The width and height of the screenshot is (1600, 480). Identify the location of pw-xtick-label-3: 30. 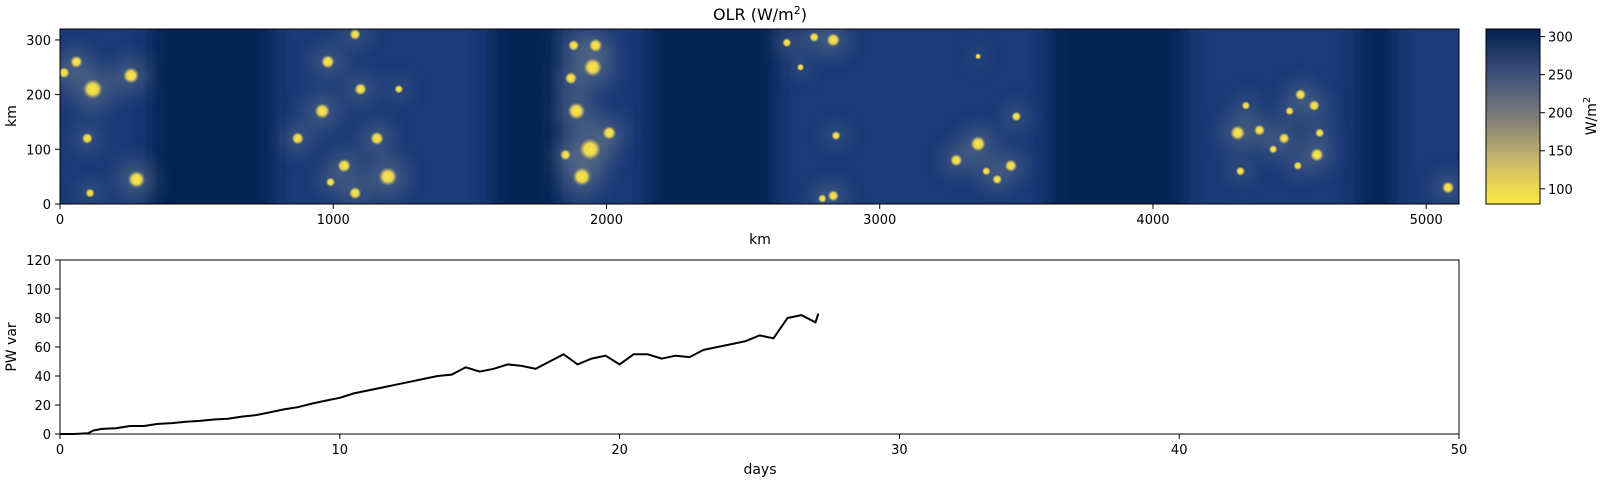
(899, 450).